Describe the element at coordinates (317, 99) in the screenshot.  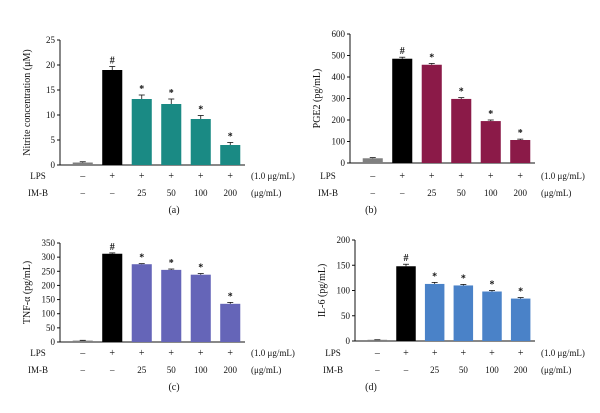
I see `y-axis-label: PGE2 (pg/mL)` at that location.